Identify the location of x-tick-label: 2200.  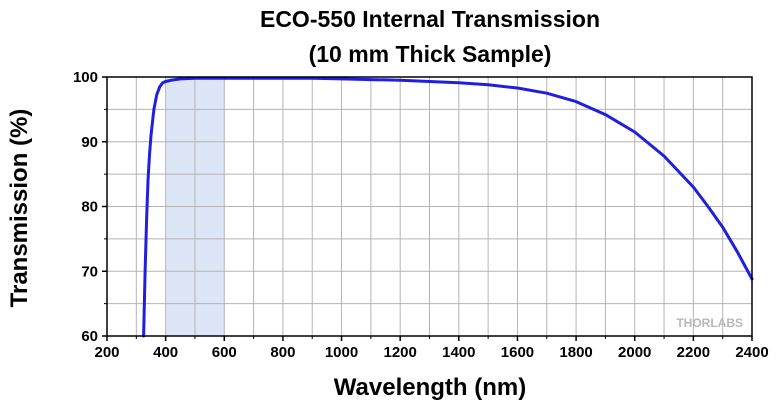
(693, 352).